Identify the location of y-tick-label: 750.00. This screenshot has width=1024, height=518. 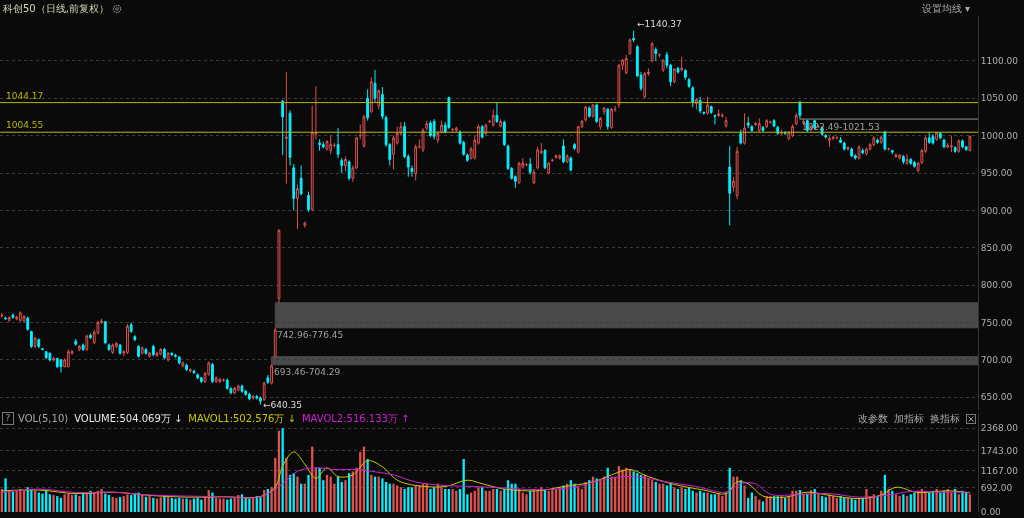
(996, 322).